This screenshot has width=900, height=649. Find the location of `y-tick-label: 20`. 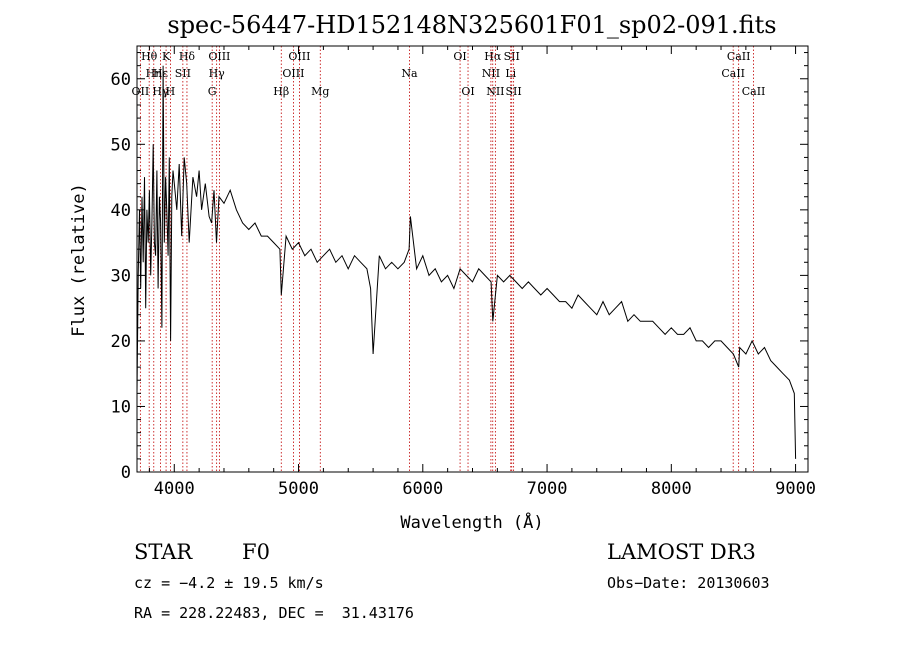

y-tick-label: 20 is located at coordinates (121, 342).